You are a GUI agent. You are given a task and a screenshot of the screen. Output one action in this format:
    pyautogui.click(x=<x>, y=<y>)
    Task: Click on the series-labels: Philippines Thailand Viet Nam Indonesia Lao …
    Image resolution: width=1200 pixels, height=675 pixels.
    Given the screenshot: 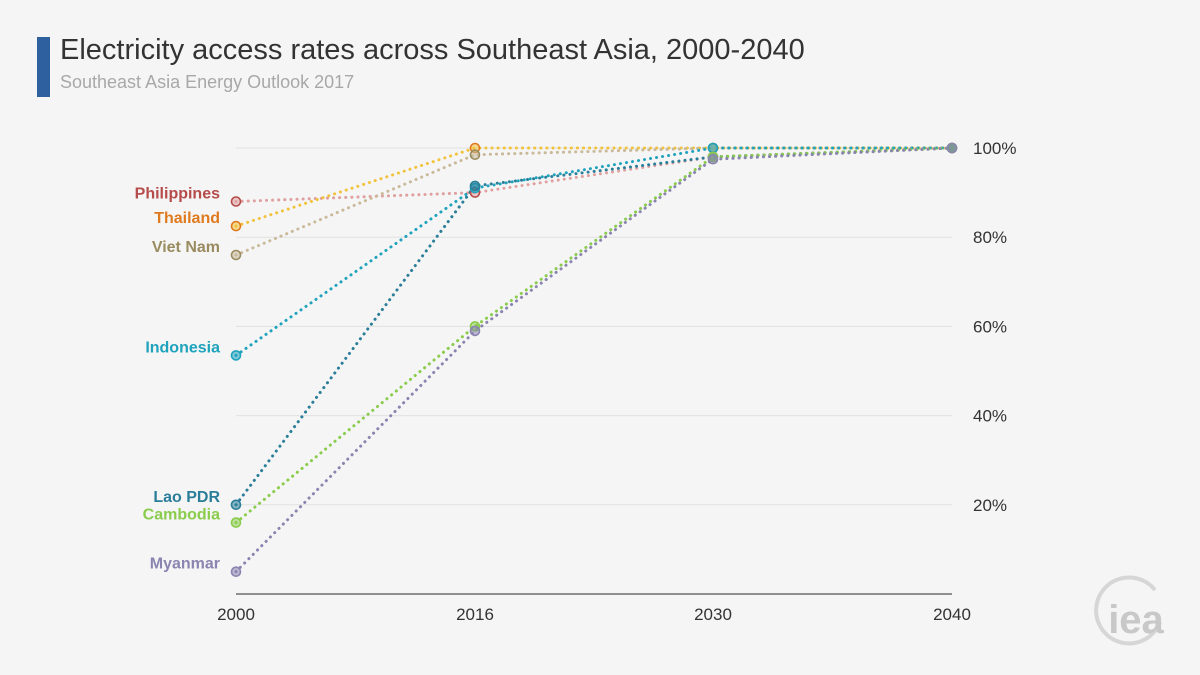 What is the action you would take?
    pyautogui.click(x=178, y=379)
    